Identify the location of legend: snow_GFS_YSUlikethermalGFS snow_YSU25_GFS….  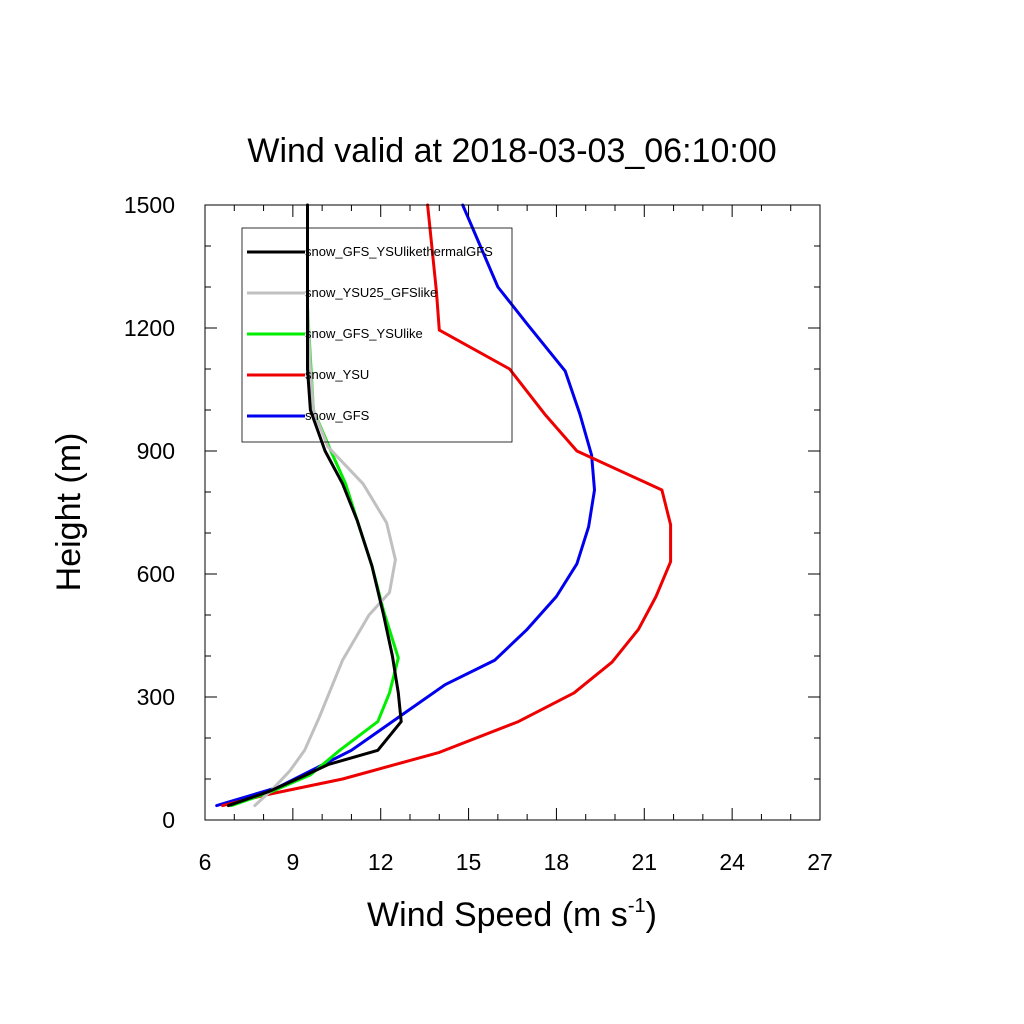
(377, 335).